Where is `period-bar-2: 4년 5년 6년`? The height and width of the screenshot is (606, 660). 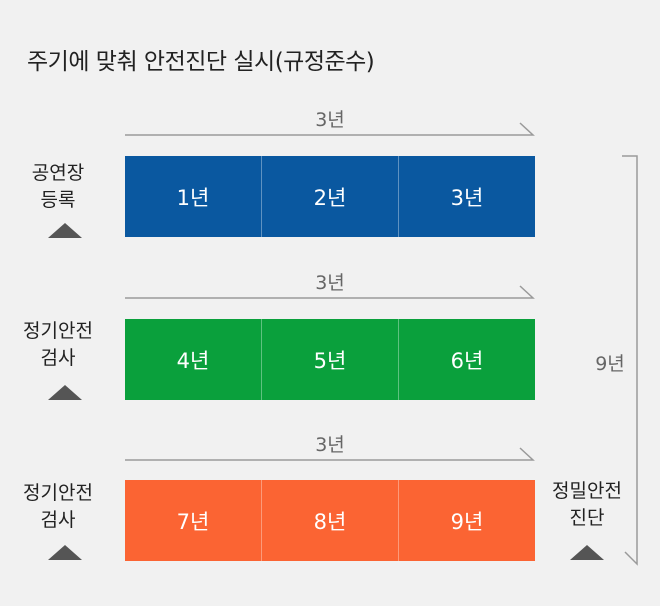
period-bar-2: 4년 5년 6년 is located at coordinates (330, 359).